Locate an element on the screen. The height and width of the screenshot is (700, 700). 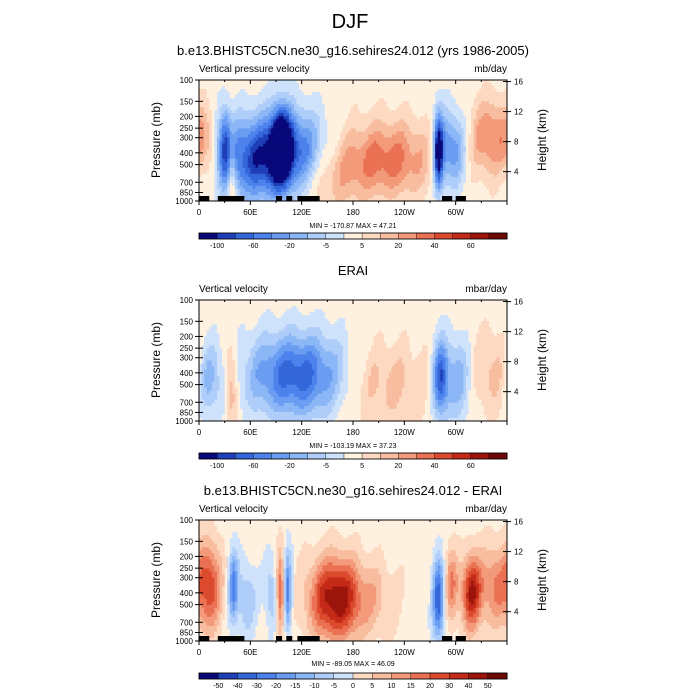
pressure-tick-label: 150 is located at coordinates (187, 101).